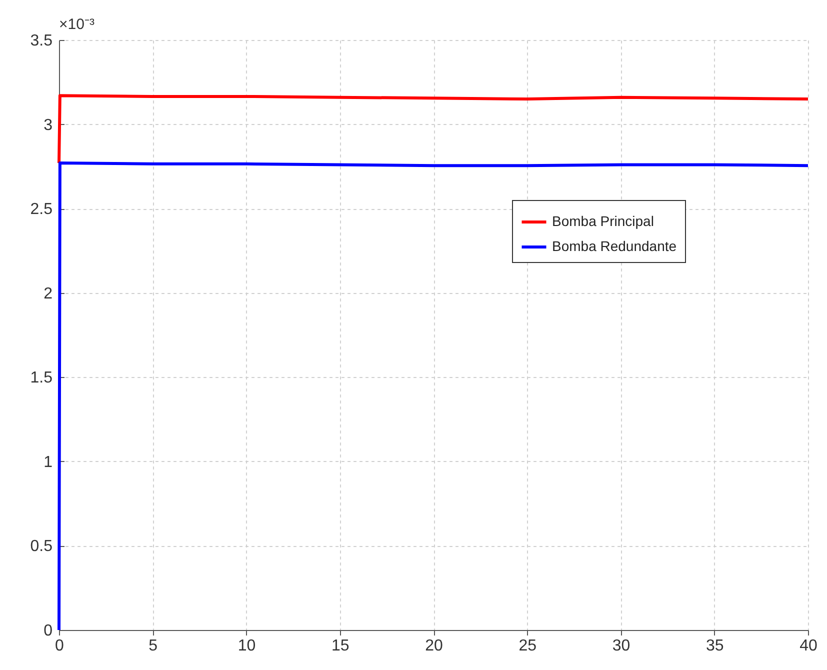 This screenshot has width=827, height=670. What do you see at coordinates (59, 646) in the screenshot?
I see `x-tick-label: 0` at bounding box center [59, 646].